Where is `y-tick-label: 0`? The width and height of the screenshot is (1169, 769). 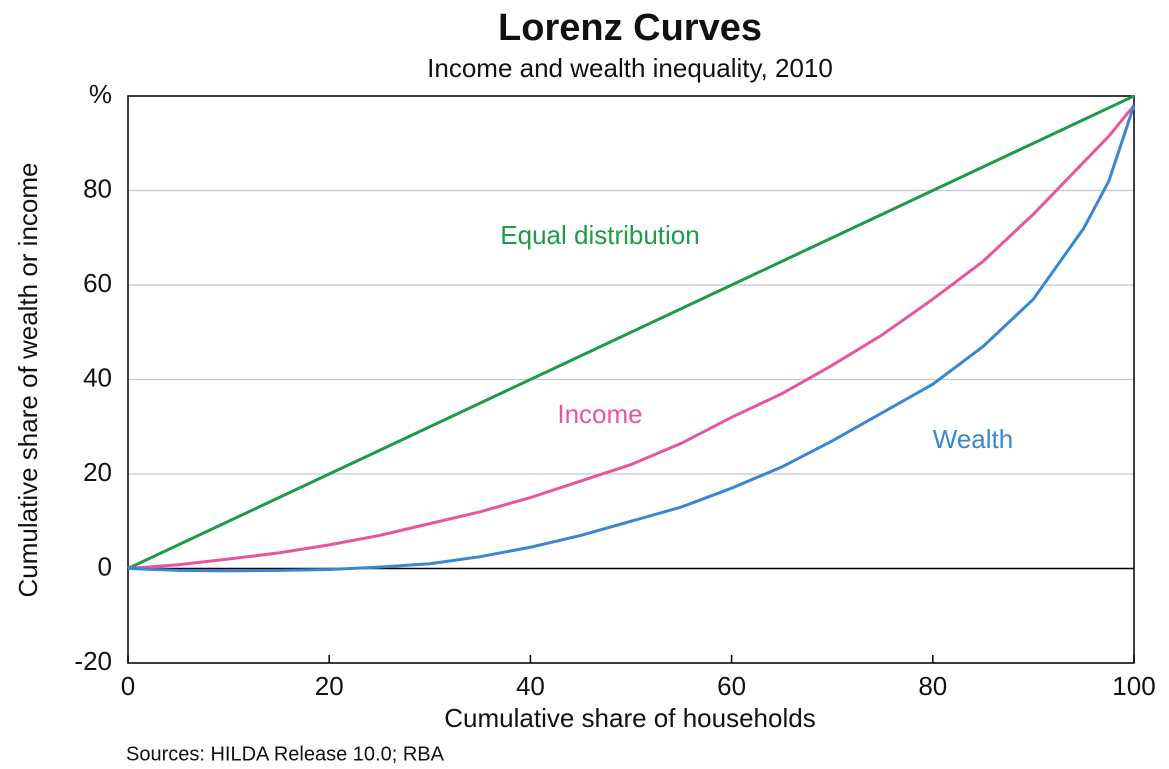 y-tick-label: 0 is located at coordinates (105, 566).